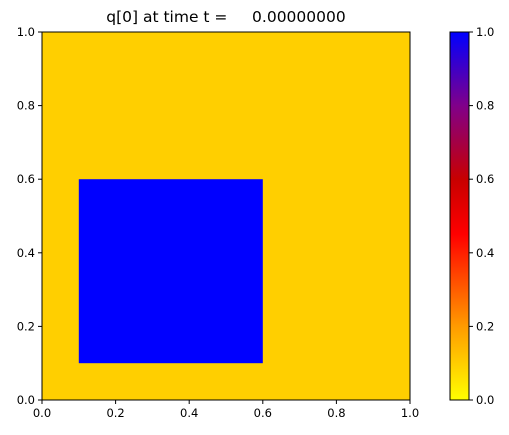  I want to click on colorbar-axis: 0.0 0.2 0.4 0.6 0.8 1.0, so click(481, 216).